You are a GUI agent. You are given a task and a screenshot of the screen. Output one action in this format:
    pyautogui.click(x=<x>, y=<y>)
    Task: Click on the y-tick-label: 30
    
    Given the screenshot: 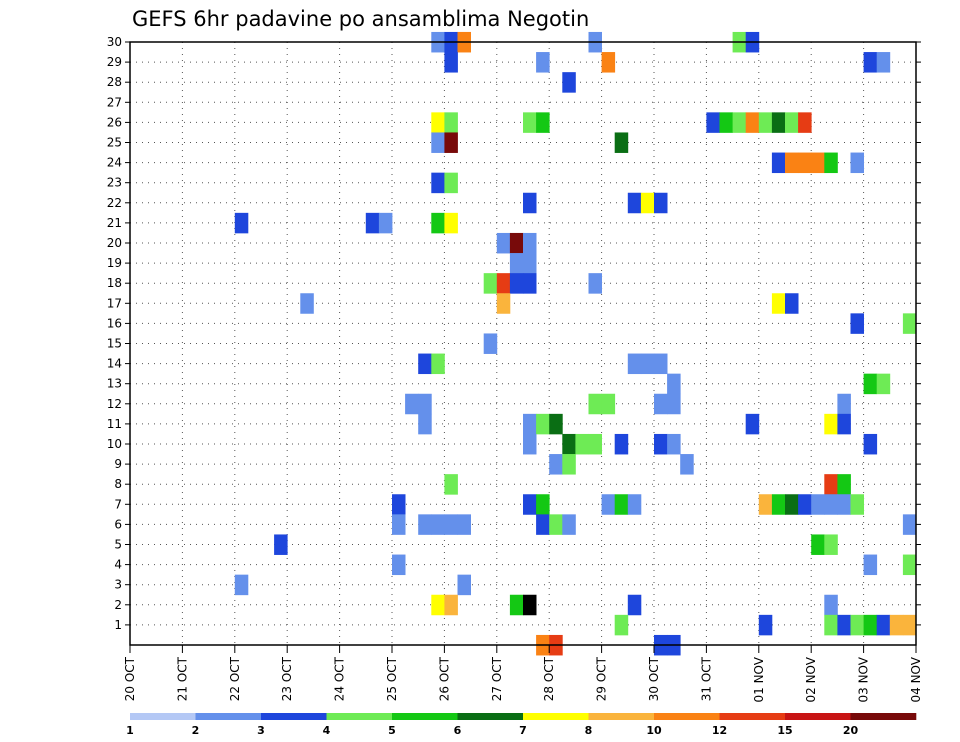 What is the action you would take?
    pyautogui.click(x=114, y=42)
    